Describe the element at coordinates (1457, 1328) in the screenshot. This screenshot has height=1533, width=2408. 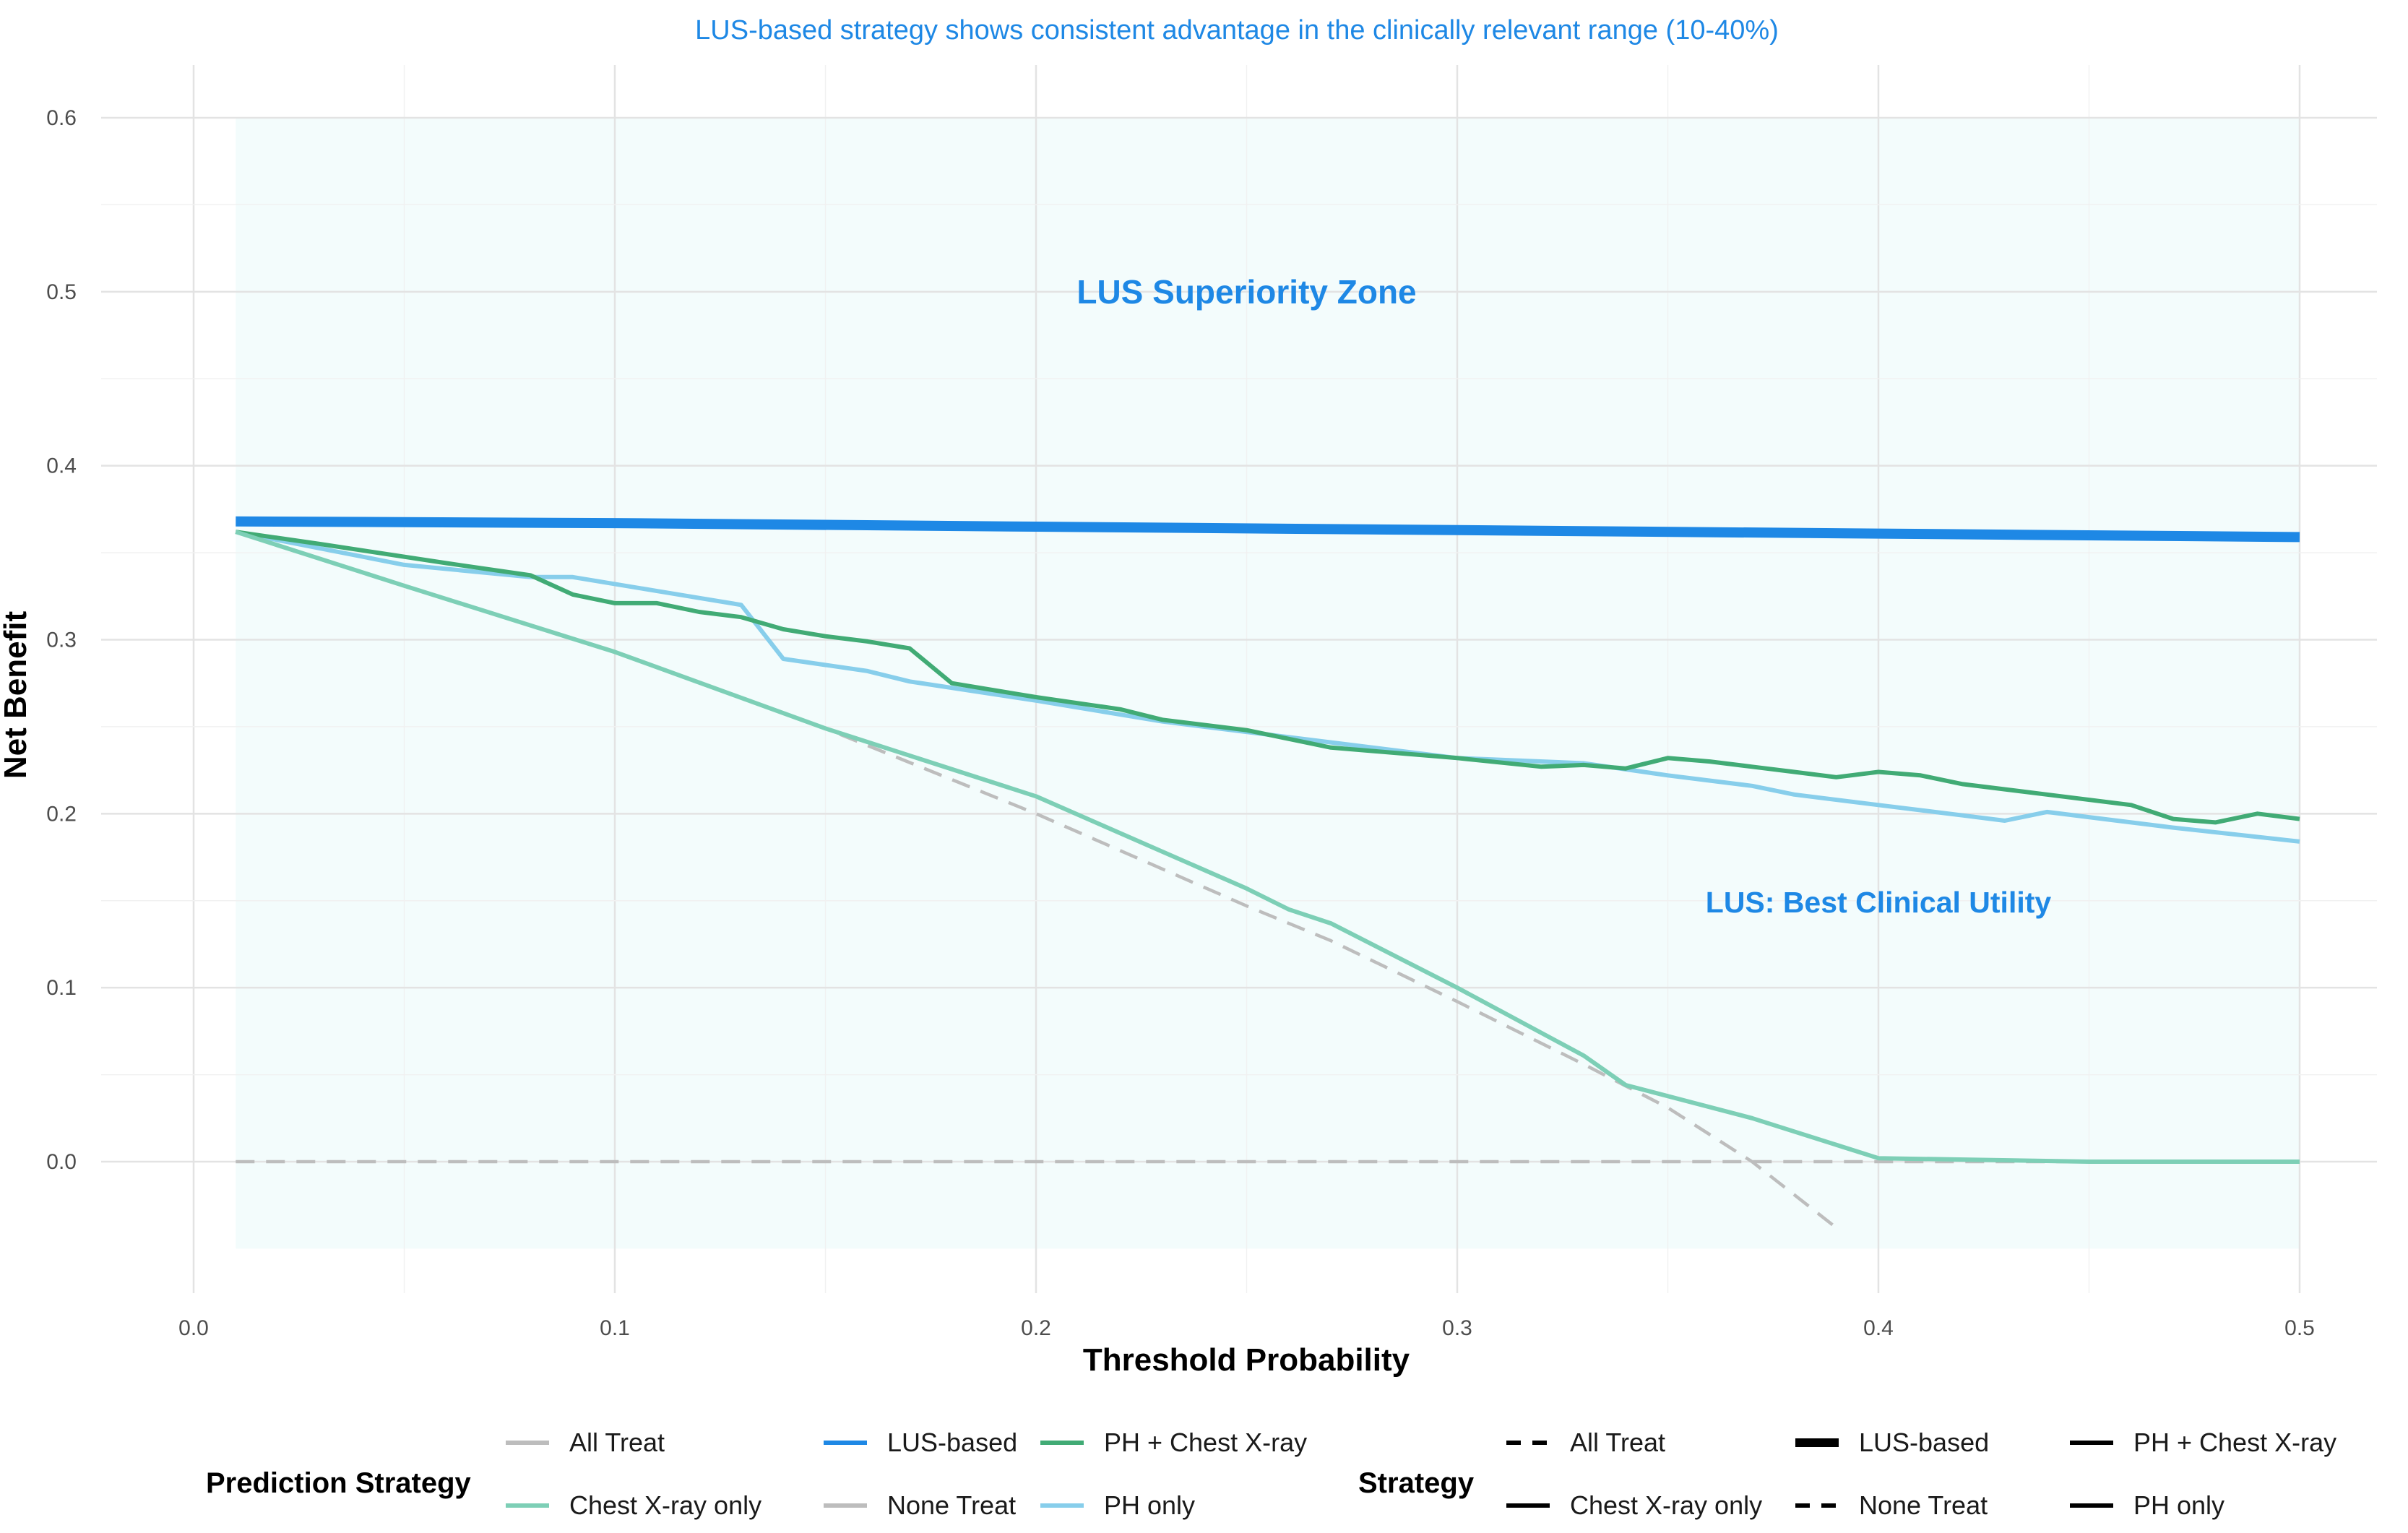
I see `x-tick-label: 0.3` at that location.